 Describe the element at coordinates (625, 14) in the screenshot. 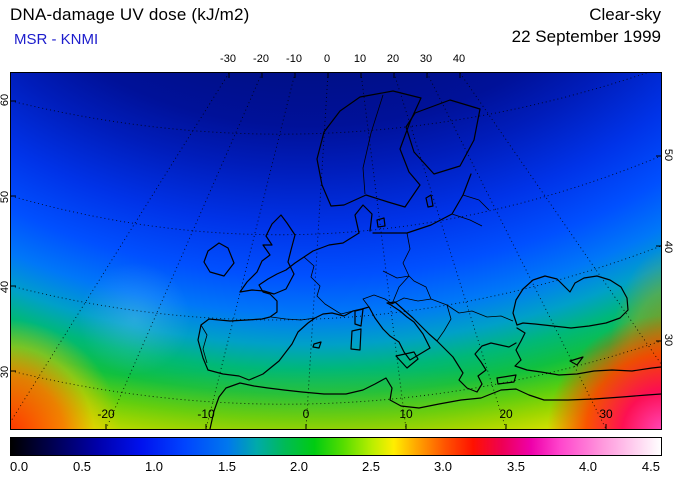

I see `condition-label: Clear-sky` at that location.